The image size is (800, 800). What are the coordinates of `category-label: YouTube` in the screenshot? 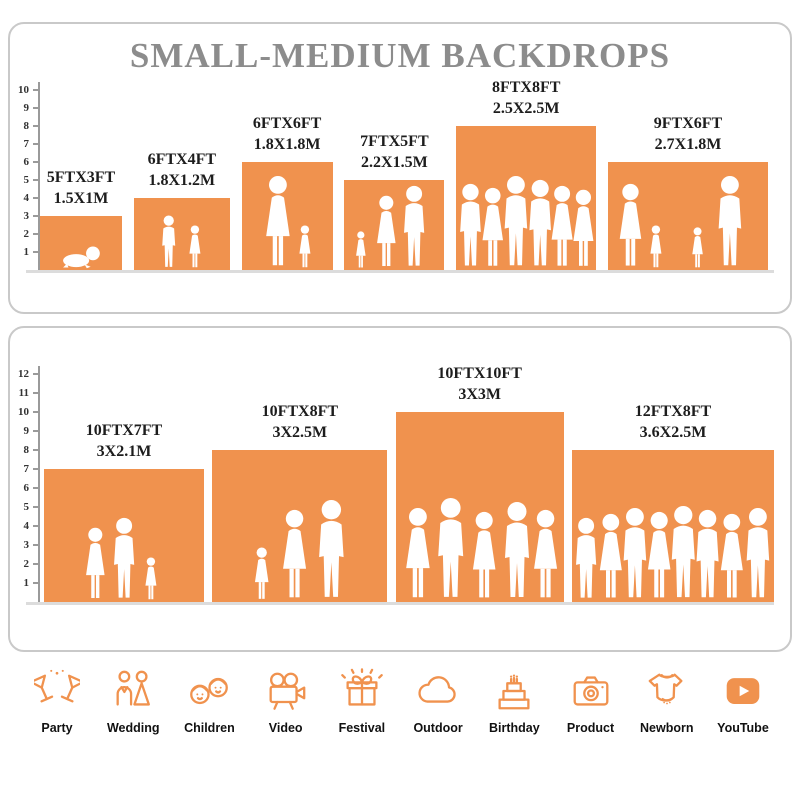 It's located at (743, 728).